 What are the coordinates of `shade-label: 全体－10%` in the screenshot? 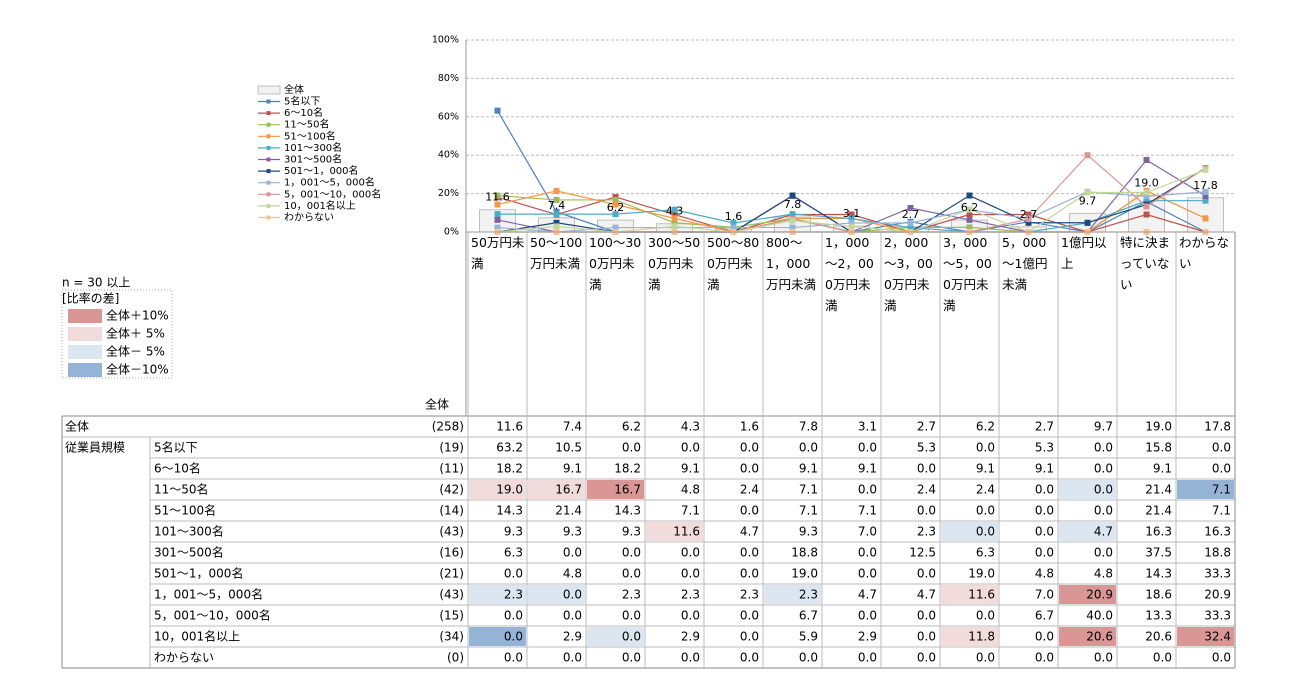 It's located at (137, 369).